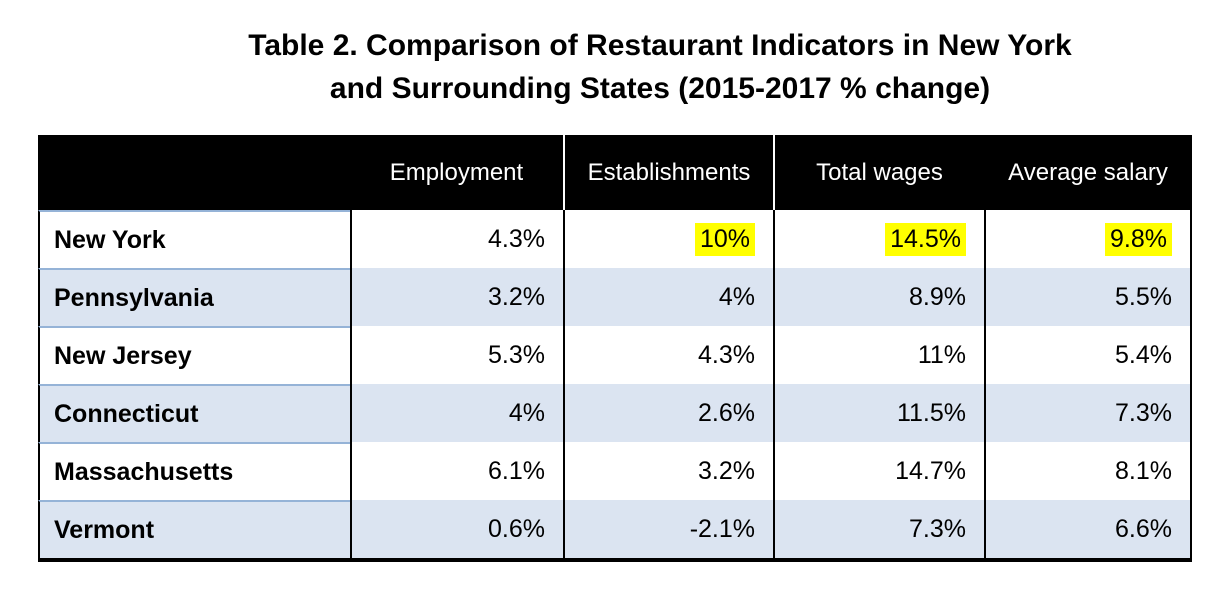 This screenshot has height=606, width=1228. I want to click on value: 0.6%, so click(516, 528).